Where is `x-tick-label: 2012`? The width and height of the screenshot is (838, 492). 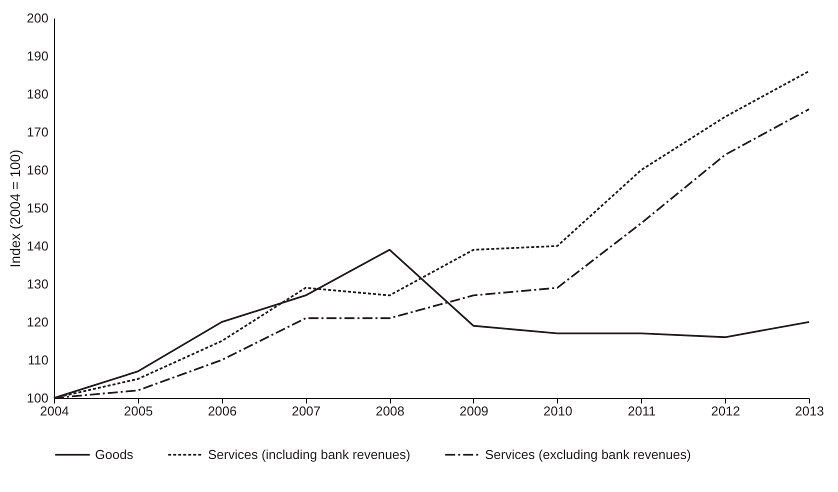 x-tick-label: 2012 is located at coordinates (725, 411).